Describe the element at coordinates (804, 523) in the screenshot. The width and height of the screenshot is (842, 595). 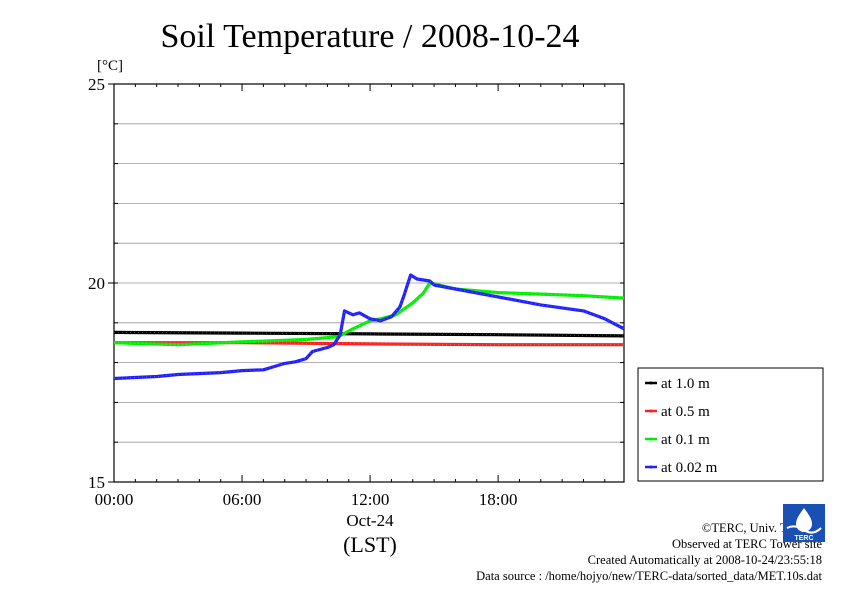
I see `terc-logo-icon: TERC` at that location.